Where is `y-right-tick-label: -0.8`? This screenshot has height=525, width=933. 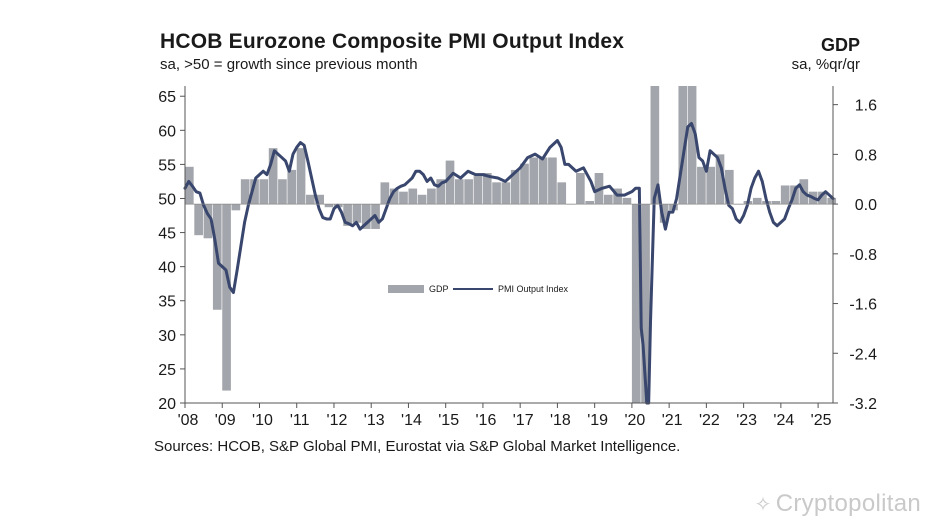 y-right-tick-label: -0.8 is located at coordinates (863, 255).